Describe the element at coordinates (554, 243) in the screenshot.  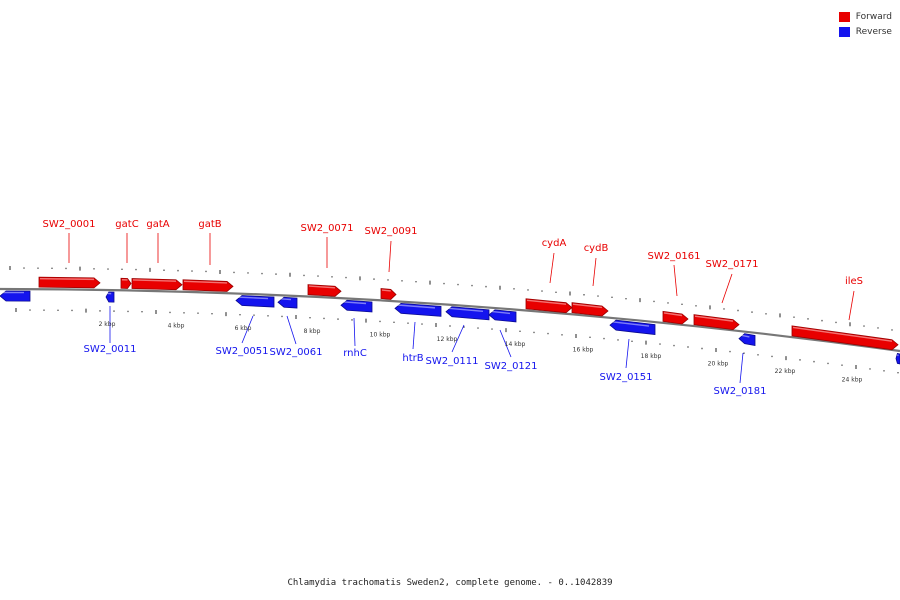
I see `gene-label-cyda: cydA` at that location.